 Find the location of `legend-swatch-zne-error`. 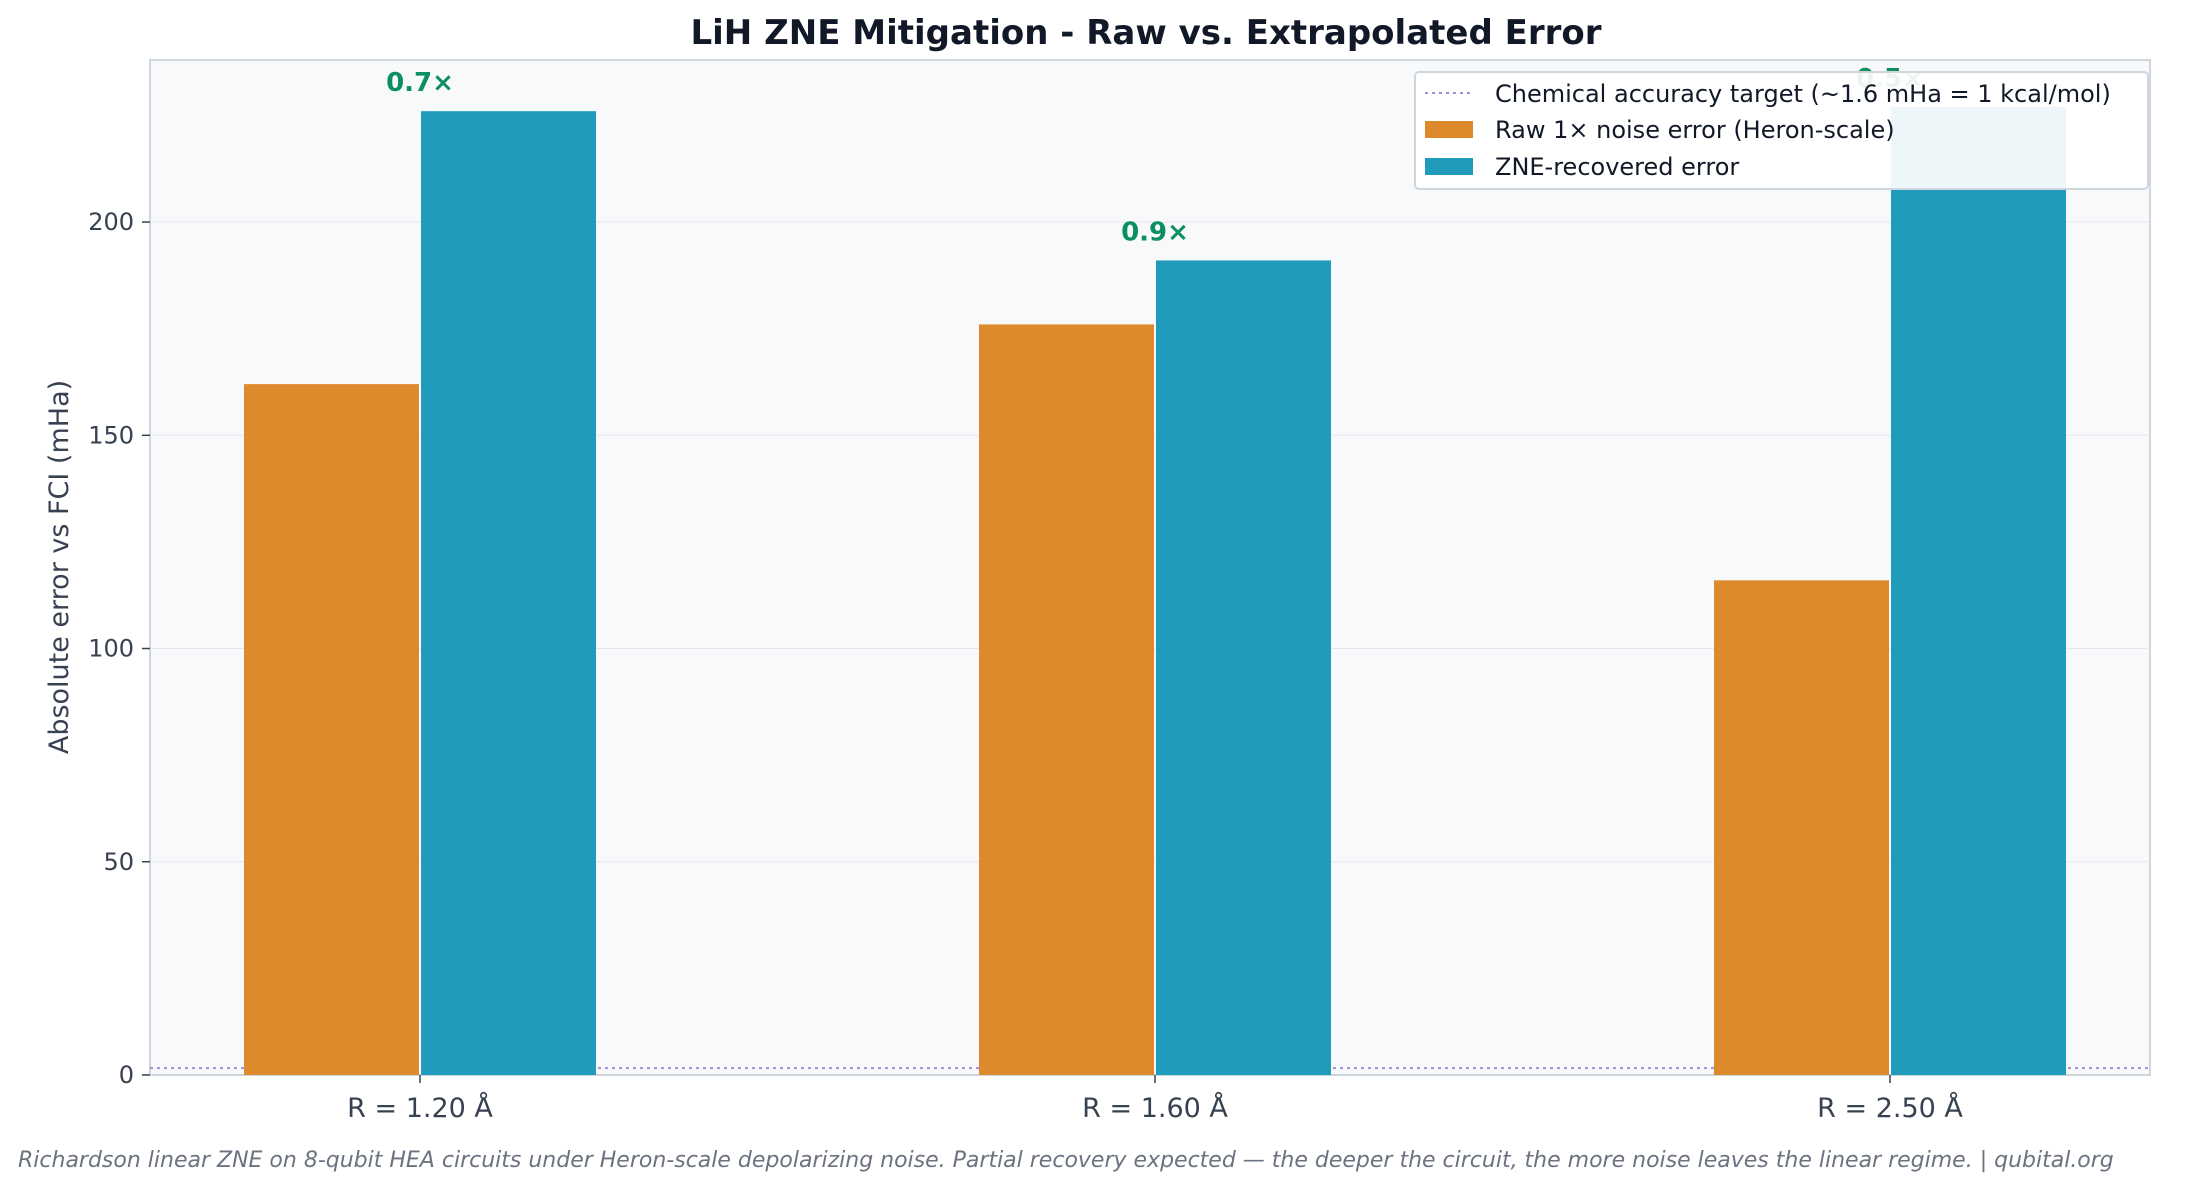

legend-swatch-zne-error is located at coordinates (1449, 166).